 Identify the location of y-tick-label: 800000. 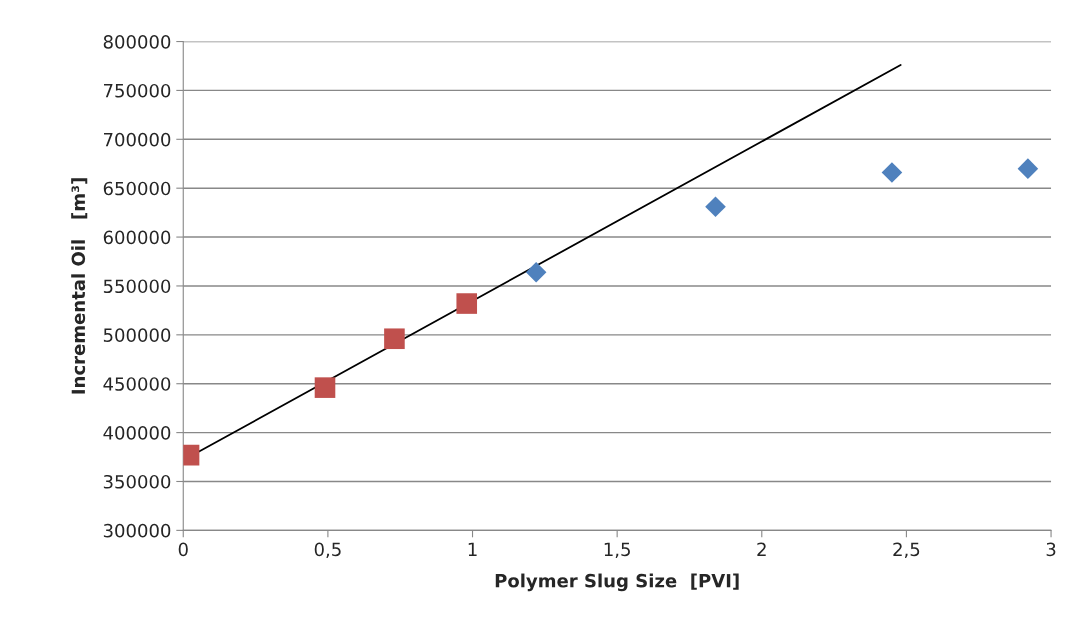
(137, 41).